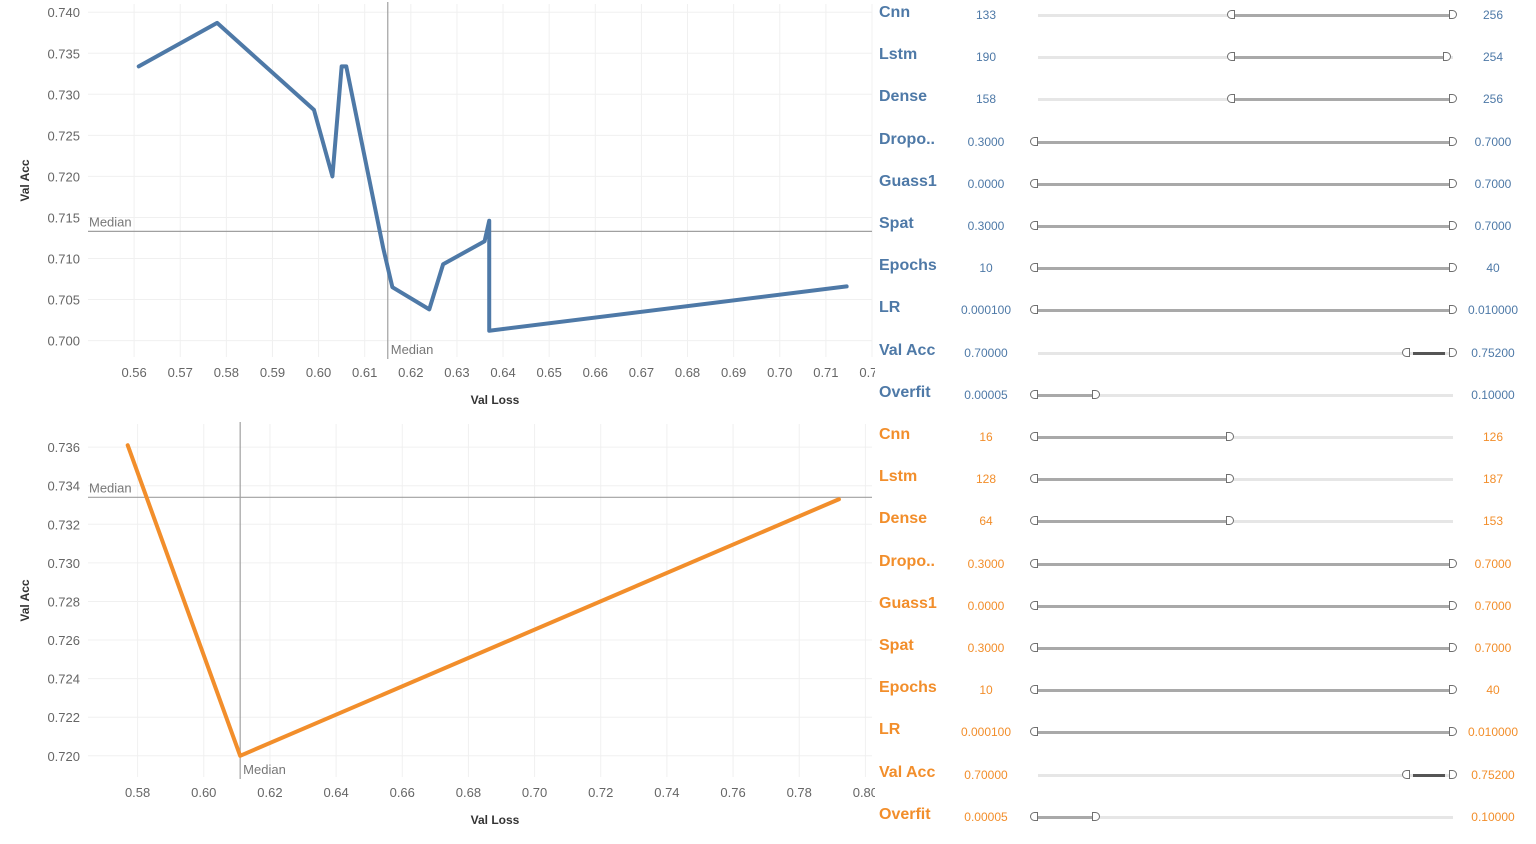 The height and width of the screenshot is (844, 1536). What do you see at coordinates (1205, 274) in the screenshot?
I see `filter-row-epochs: Epochs 10 40` at bounding box center [1205, 274].